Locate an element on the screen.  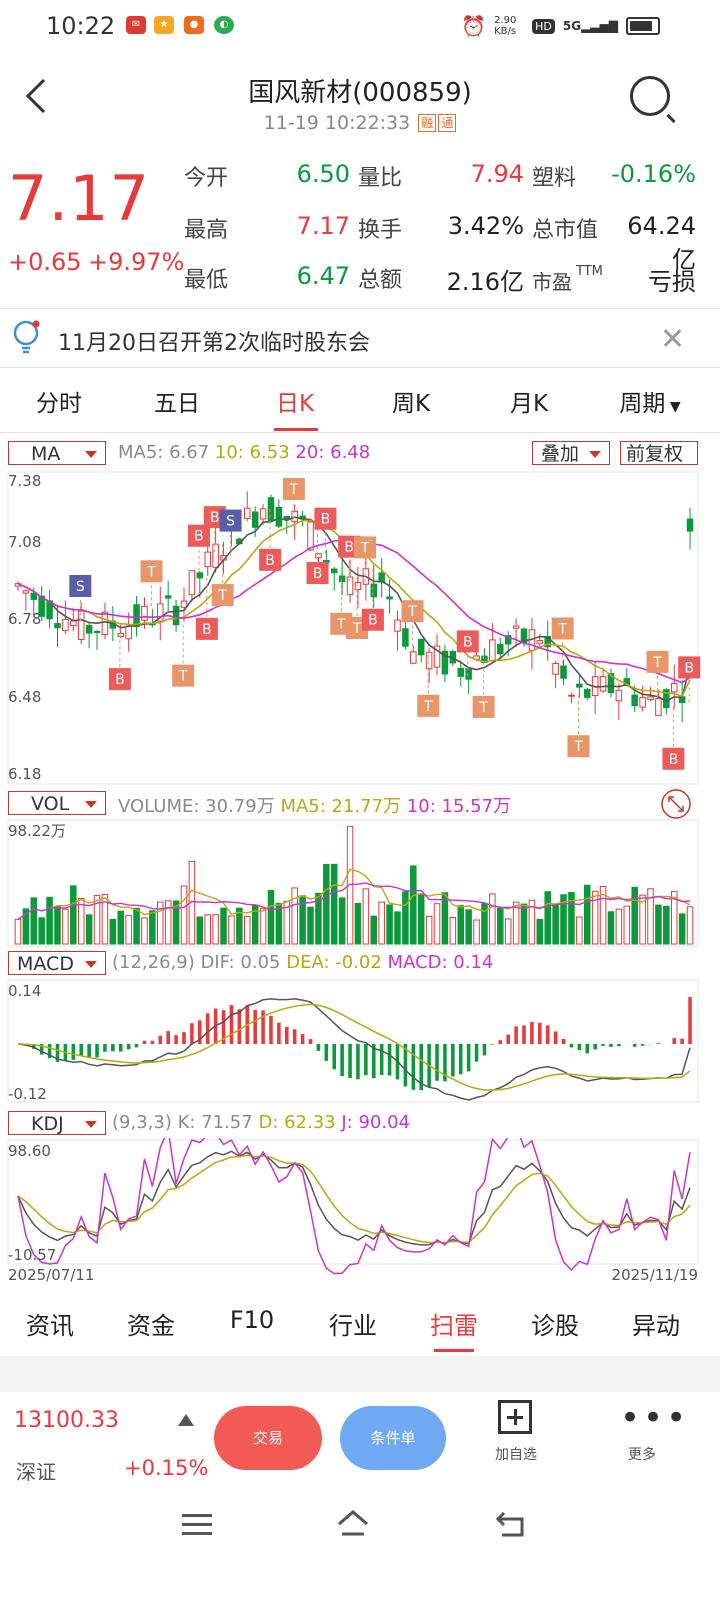
nav-menu-icon is located at coordinates (197, 1525).